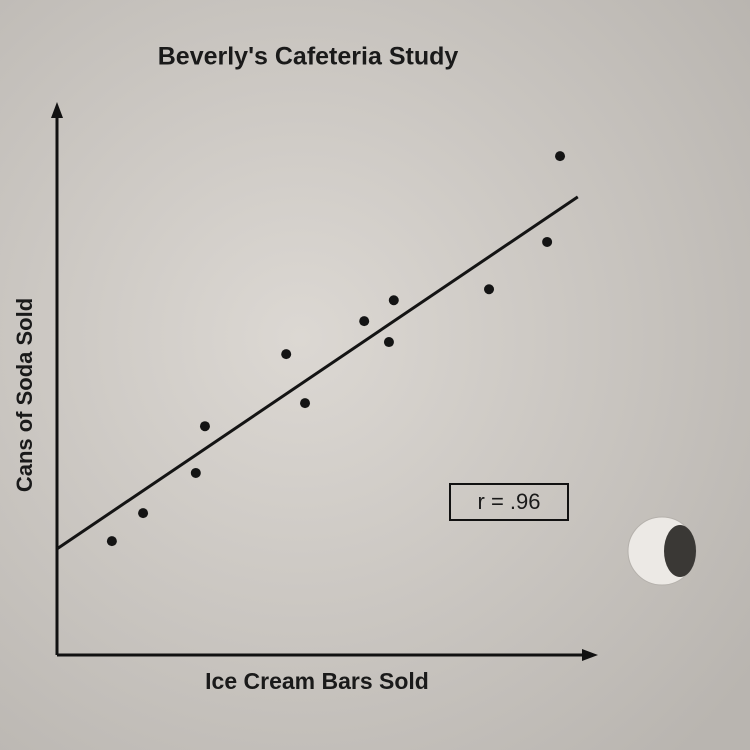  I want to click on annotation: r = .96, so click(509, 501).